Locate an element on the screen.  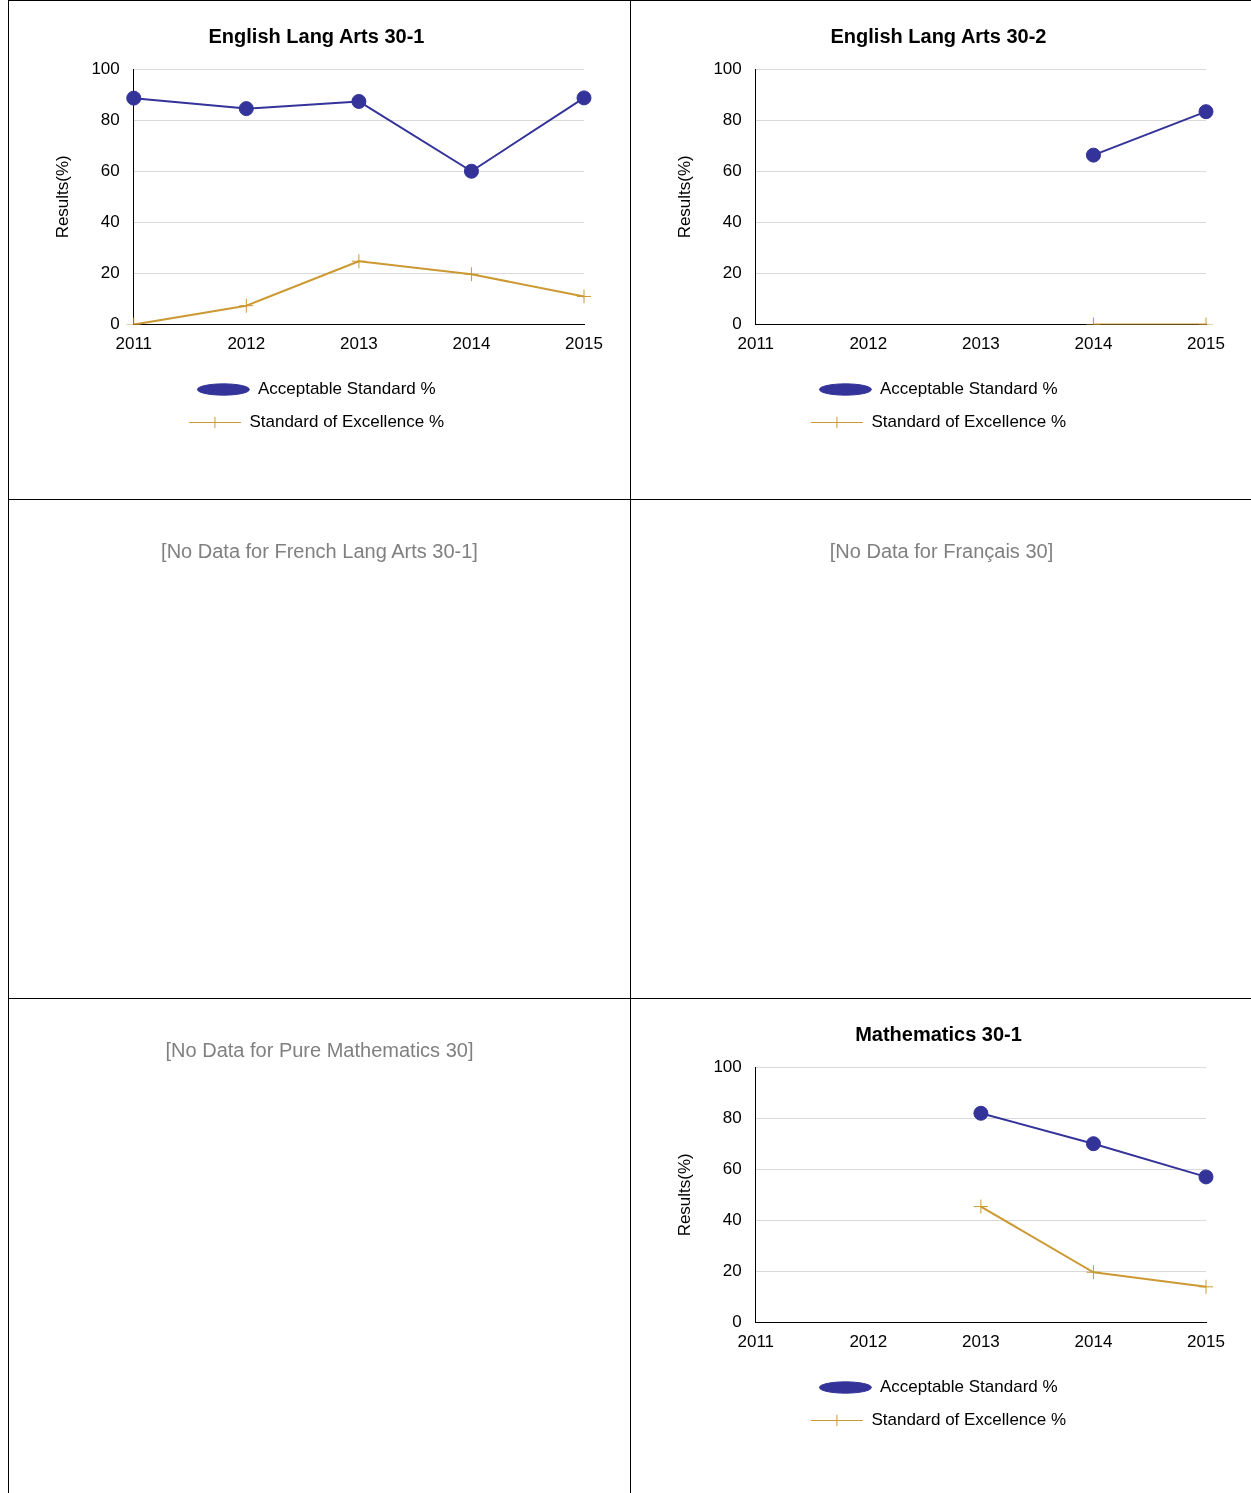
chart-title: Mathematics 30-1 is located at coordinates (938, 1033).